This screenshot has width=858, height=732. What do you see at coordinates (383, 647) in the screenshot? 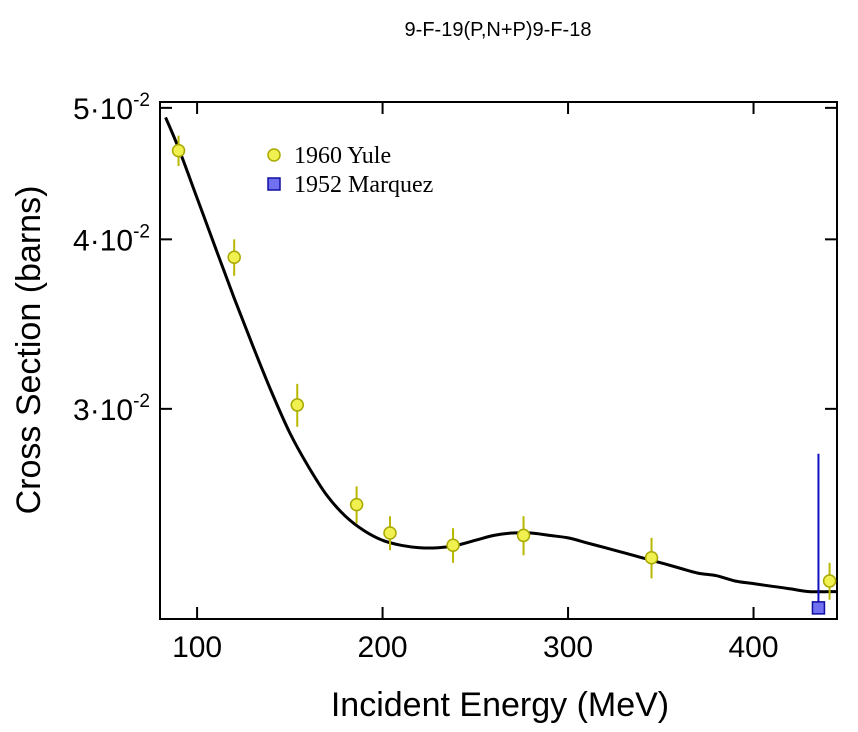
I see `x-tick-label: 200` at bounding box center [383, 647].